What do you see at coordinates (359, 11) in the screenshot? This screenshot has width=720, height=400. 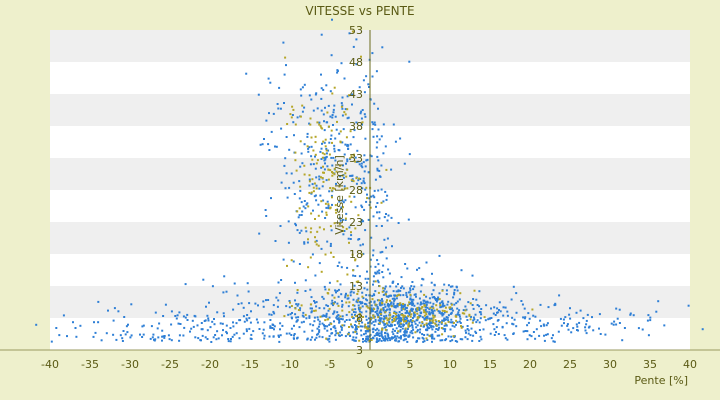 I see `chart-title: VITESSE vs PENTE` at bounding box center [359, 11].